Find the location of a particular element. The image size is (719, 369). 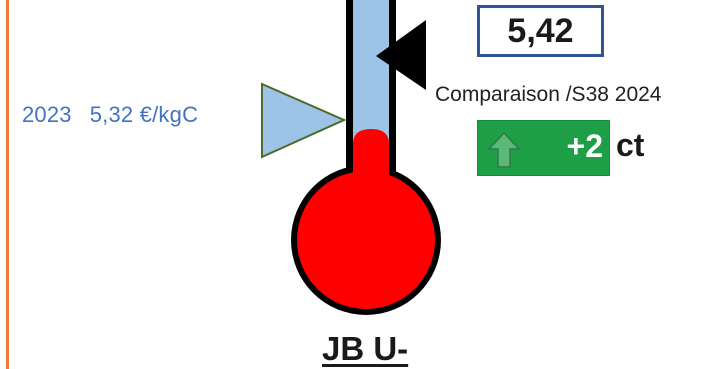

delta-value: +2 is located at coordinates (584, 146).